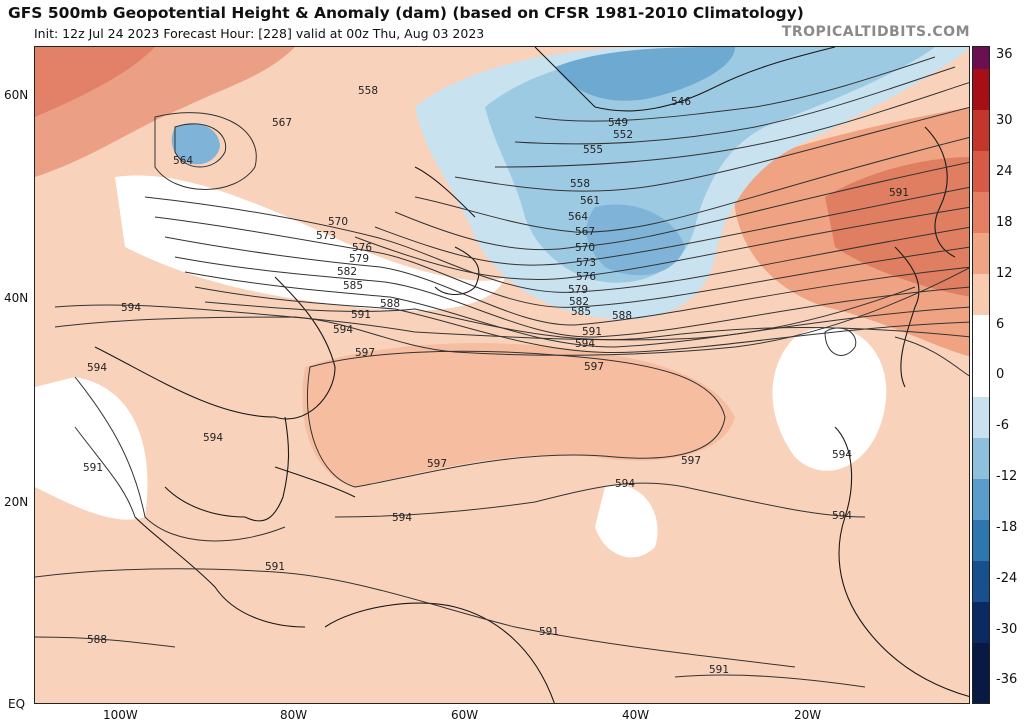 The image size is (1024, 724). What do you see at coordinates (200, 145) in the screenshot?
I see `contour-564-low` at bounding box center [200, 145].